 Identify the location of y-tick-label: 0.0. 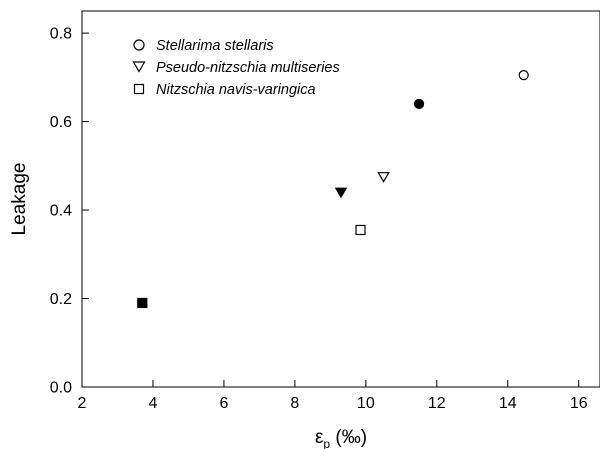
(61, 388).